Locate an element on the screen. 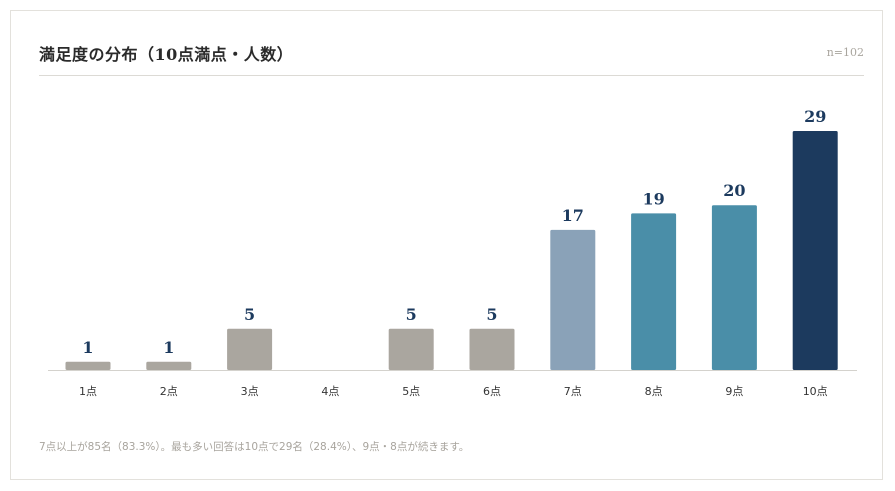  sample-count: n=102 is located at coordinates (845, 52).